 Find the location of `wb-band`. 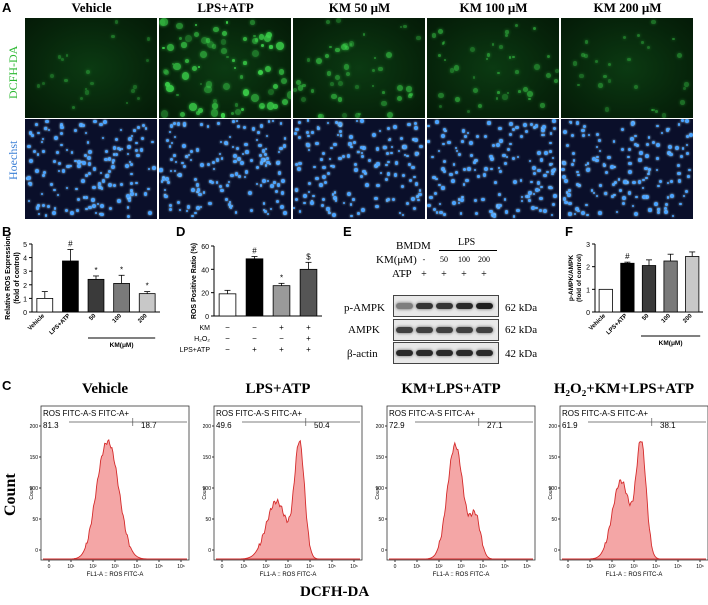

wb-band is located at coordinates (464, 353).